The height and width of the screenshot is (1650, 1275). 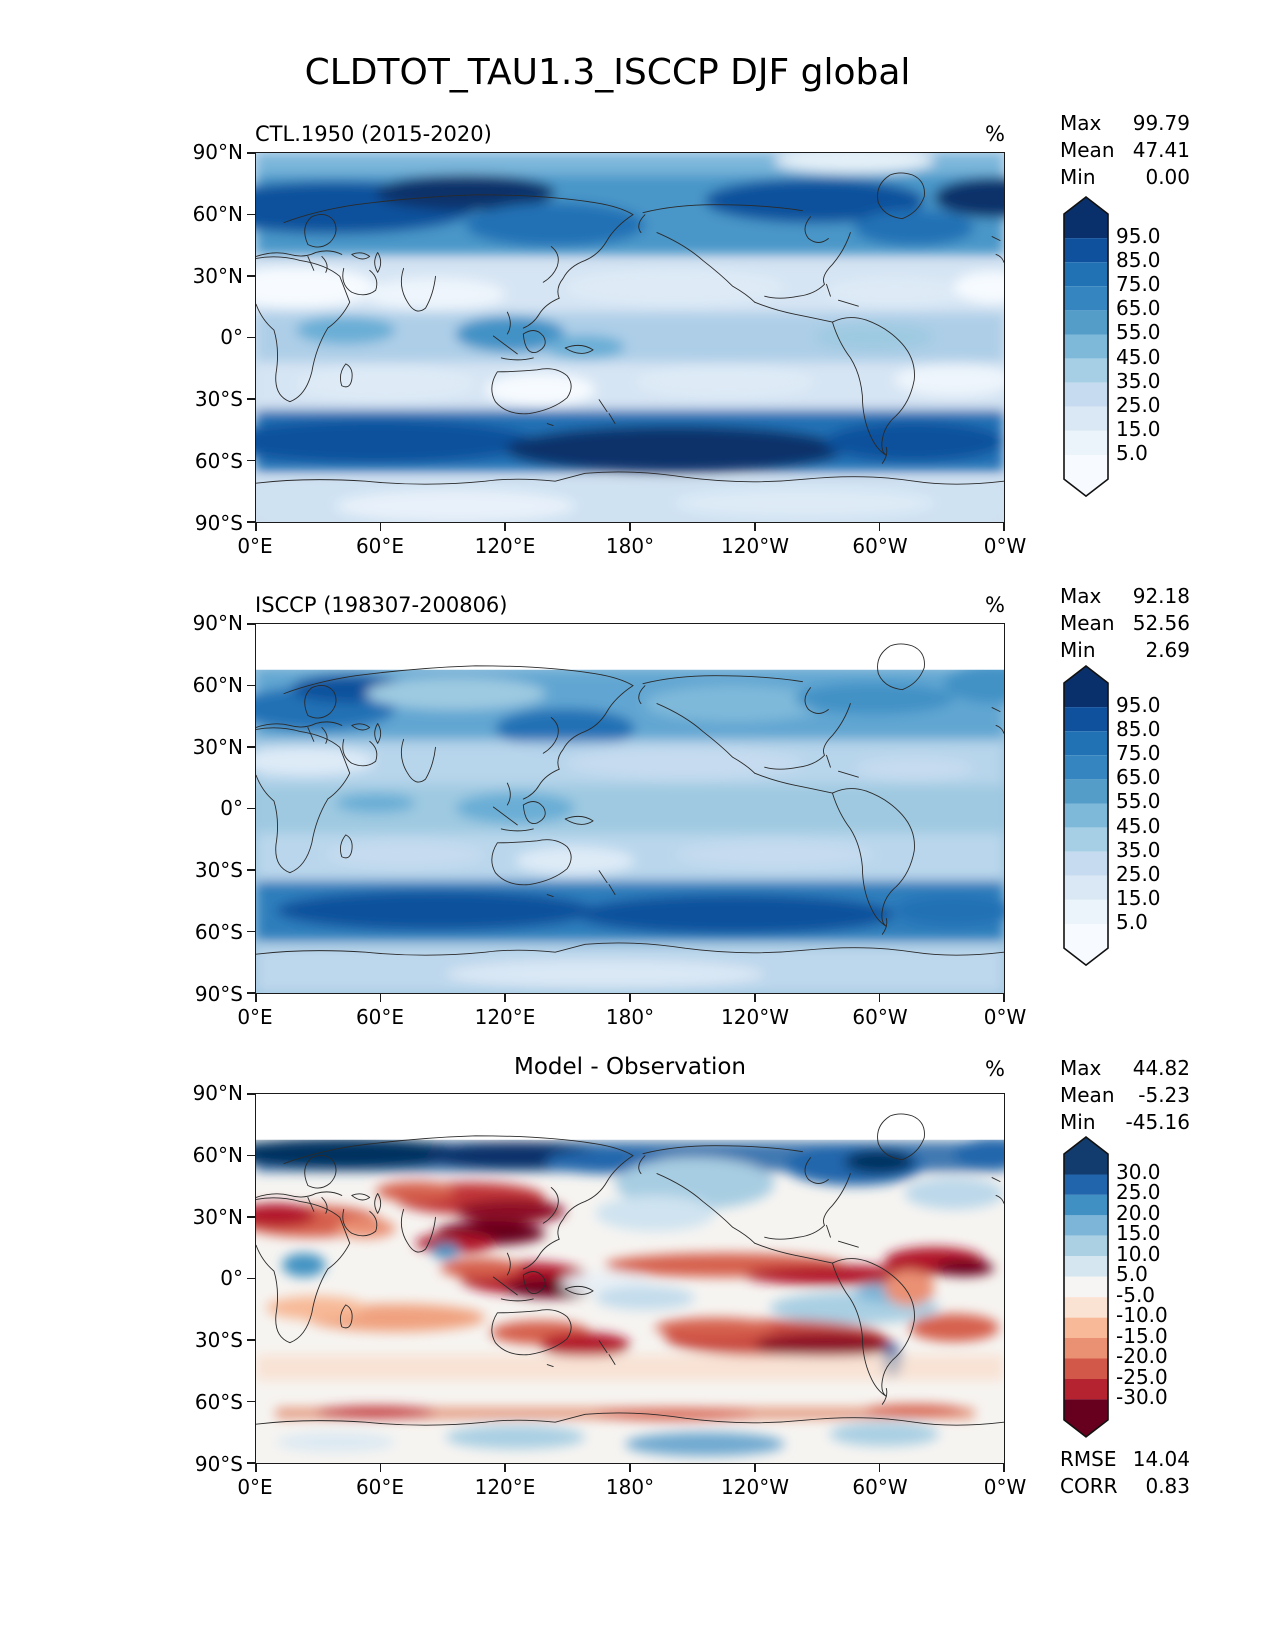 What do you see at coordinates (1167, 650) in the screenshot?
I see `stat-min-value: 2.69` at bounding box center [1167, 650].